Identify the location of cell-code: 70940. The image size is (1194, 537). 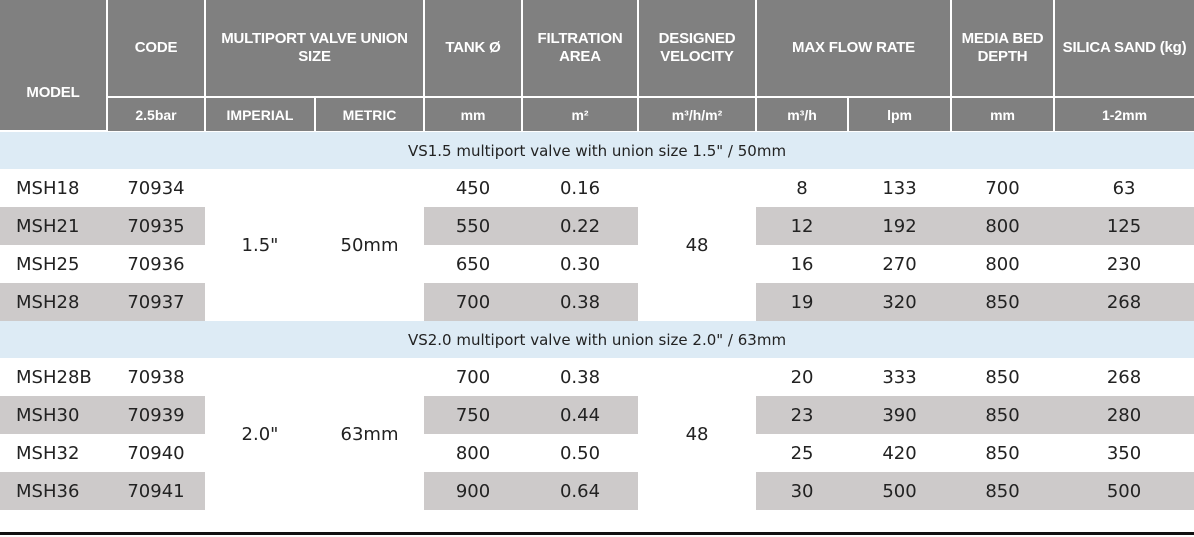
(156, 453).